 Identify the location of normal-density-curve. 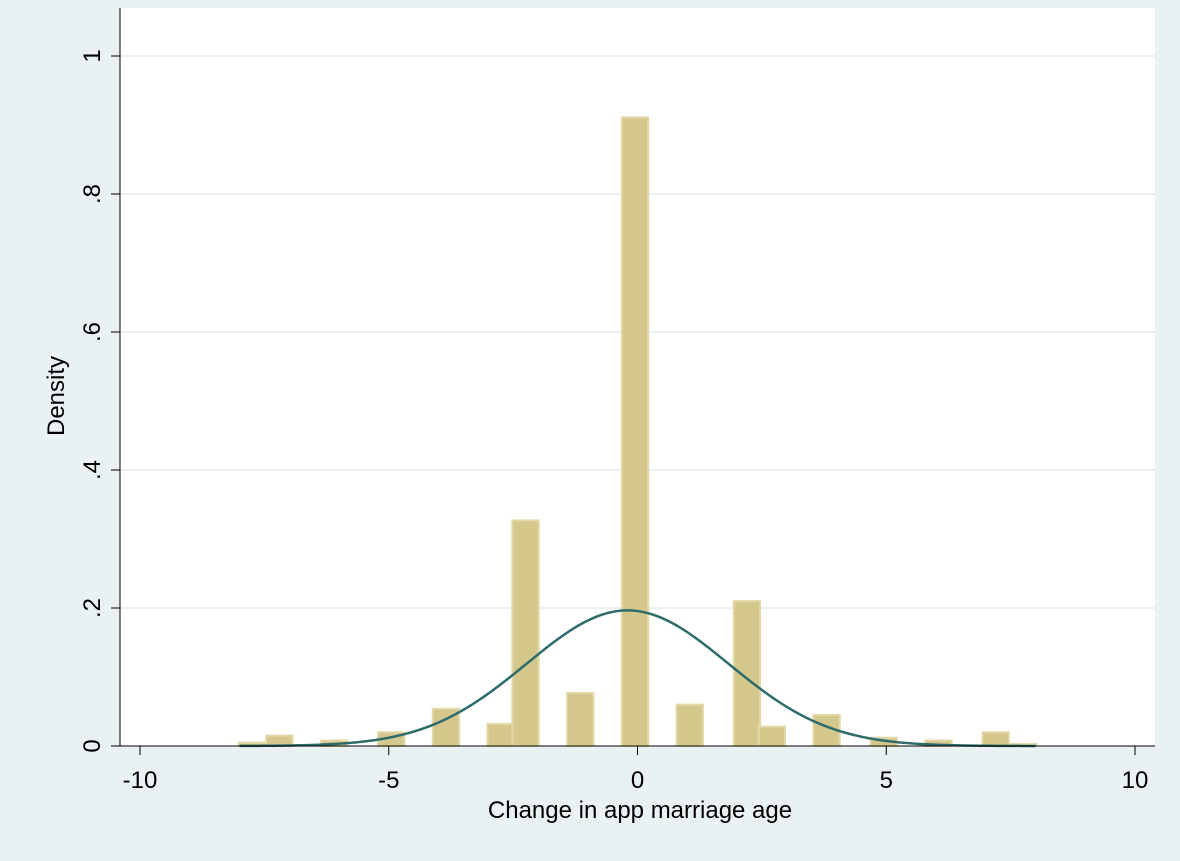
(637, 678).